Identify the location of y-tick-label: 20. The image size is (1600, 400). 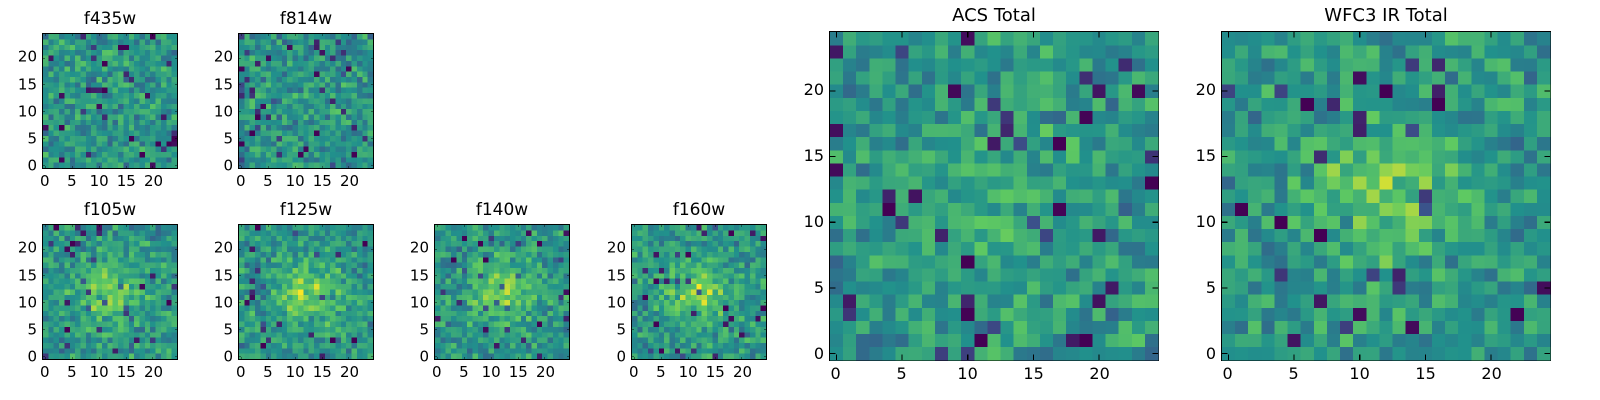
(223, 247).